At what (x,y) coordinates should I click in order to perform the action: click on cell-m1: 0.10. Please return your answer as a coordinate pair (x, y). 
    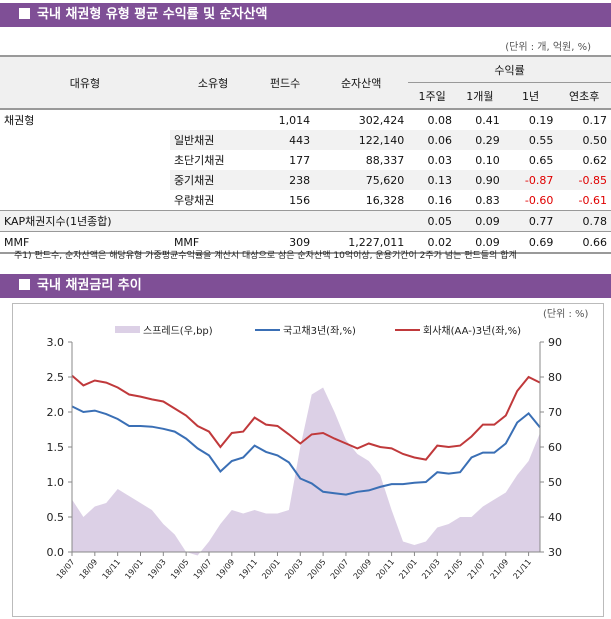
    Looking at the image, I should click on (487, 160).